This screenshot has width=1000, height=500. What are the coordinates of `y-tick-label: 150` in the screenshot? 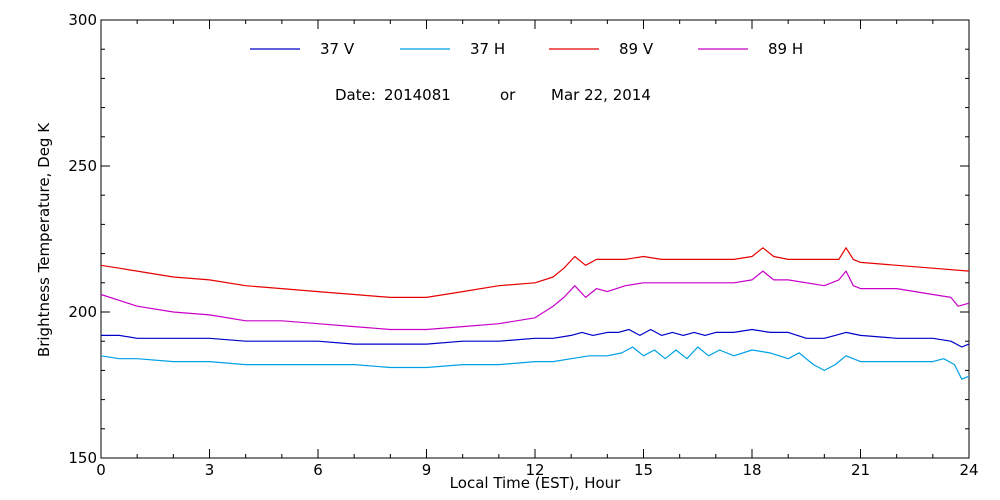 It's located at (82, 458).